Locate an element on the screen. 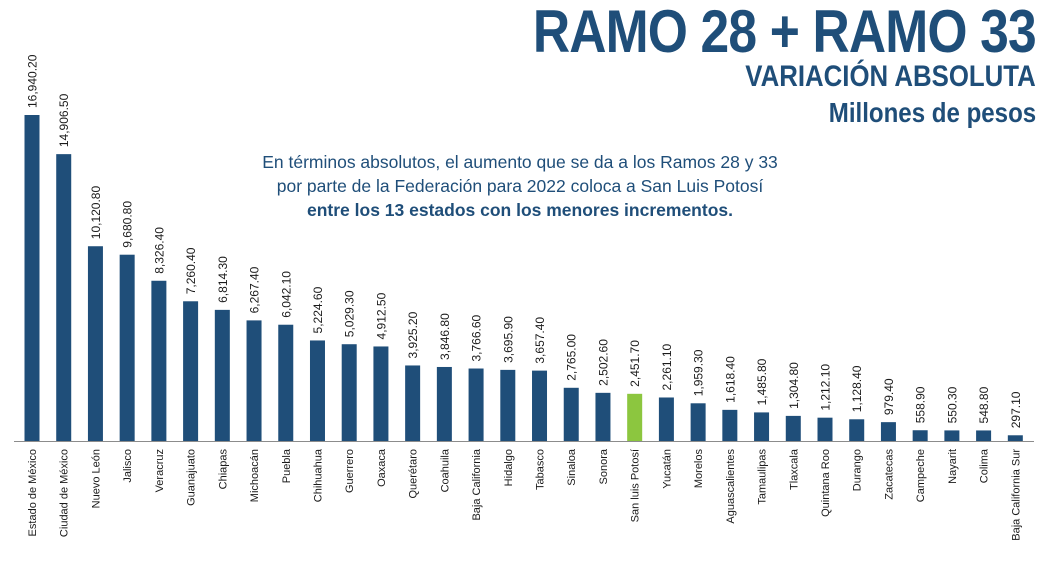 The height and width of the screenshot is (567, 1048). category-label: Guerrero is located at coordinates (350, 471).